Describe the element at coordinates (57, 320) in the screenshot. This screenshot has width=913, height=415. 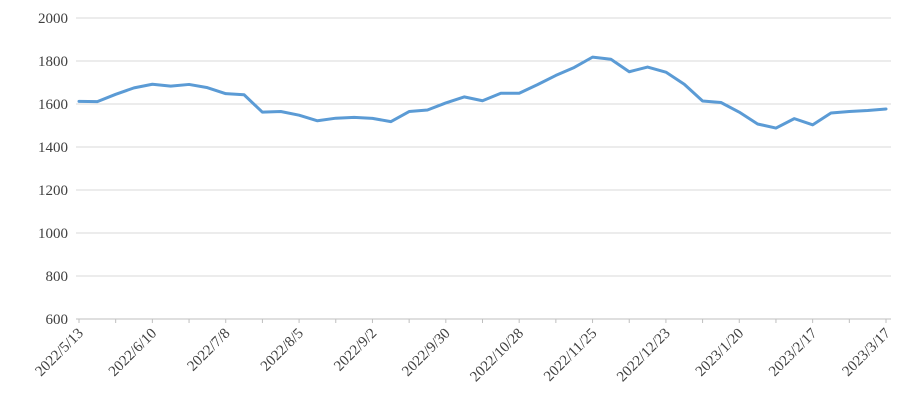
I see `y-axis-tick-label: 600` at that location.